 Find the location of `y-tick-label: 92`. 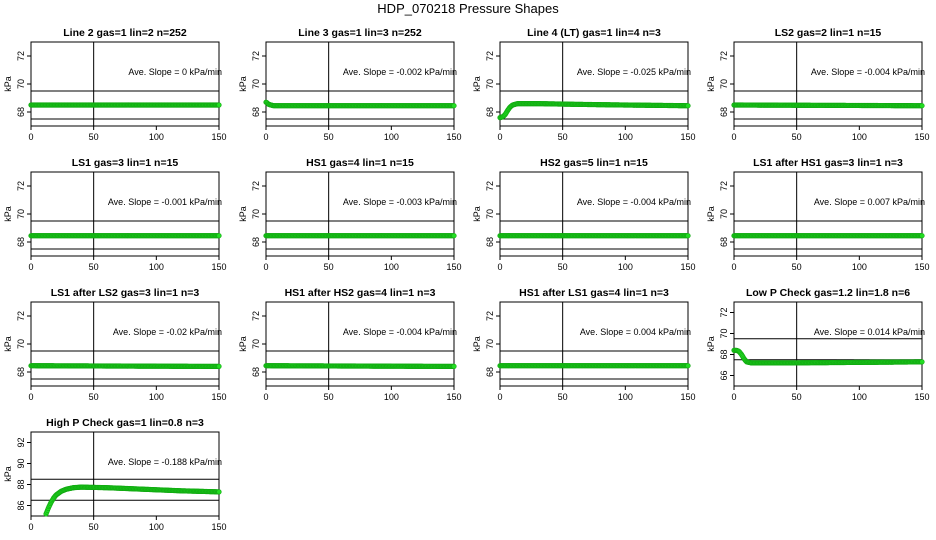

y-tick-label: 92 is located at coordinates (21, 442).